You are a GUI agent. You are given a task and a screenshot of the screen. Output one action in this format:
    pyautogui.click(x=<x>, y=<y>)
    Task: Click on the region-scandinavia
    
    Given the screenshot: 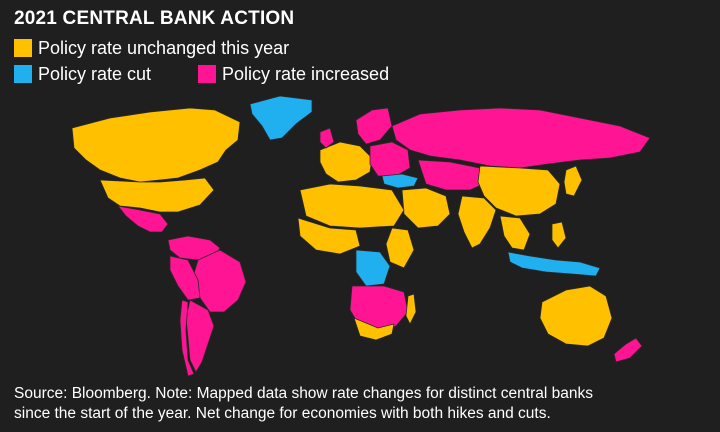 What is the action you would take?
    pyautogui.click(x=374, y=126)
    